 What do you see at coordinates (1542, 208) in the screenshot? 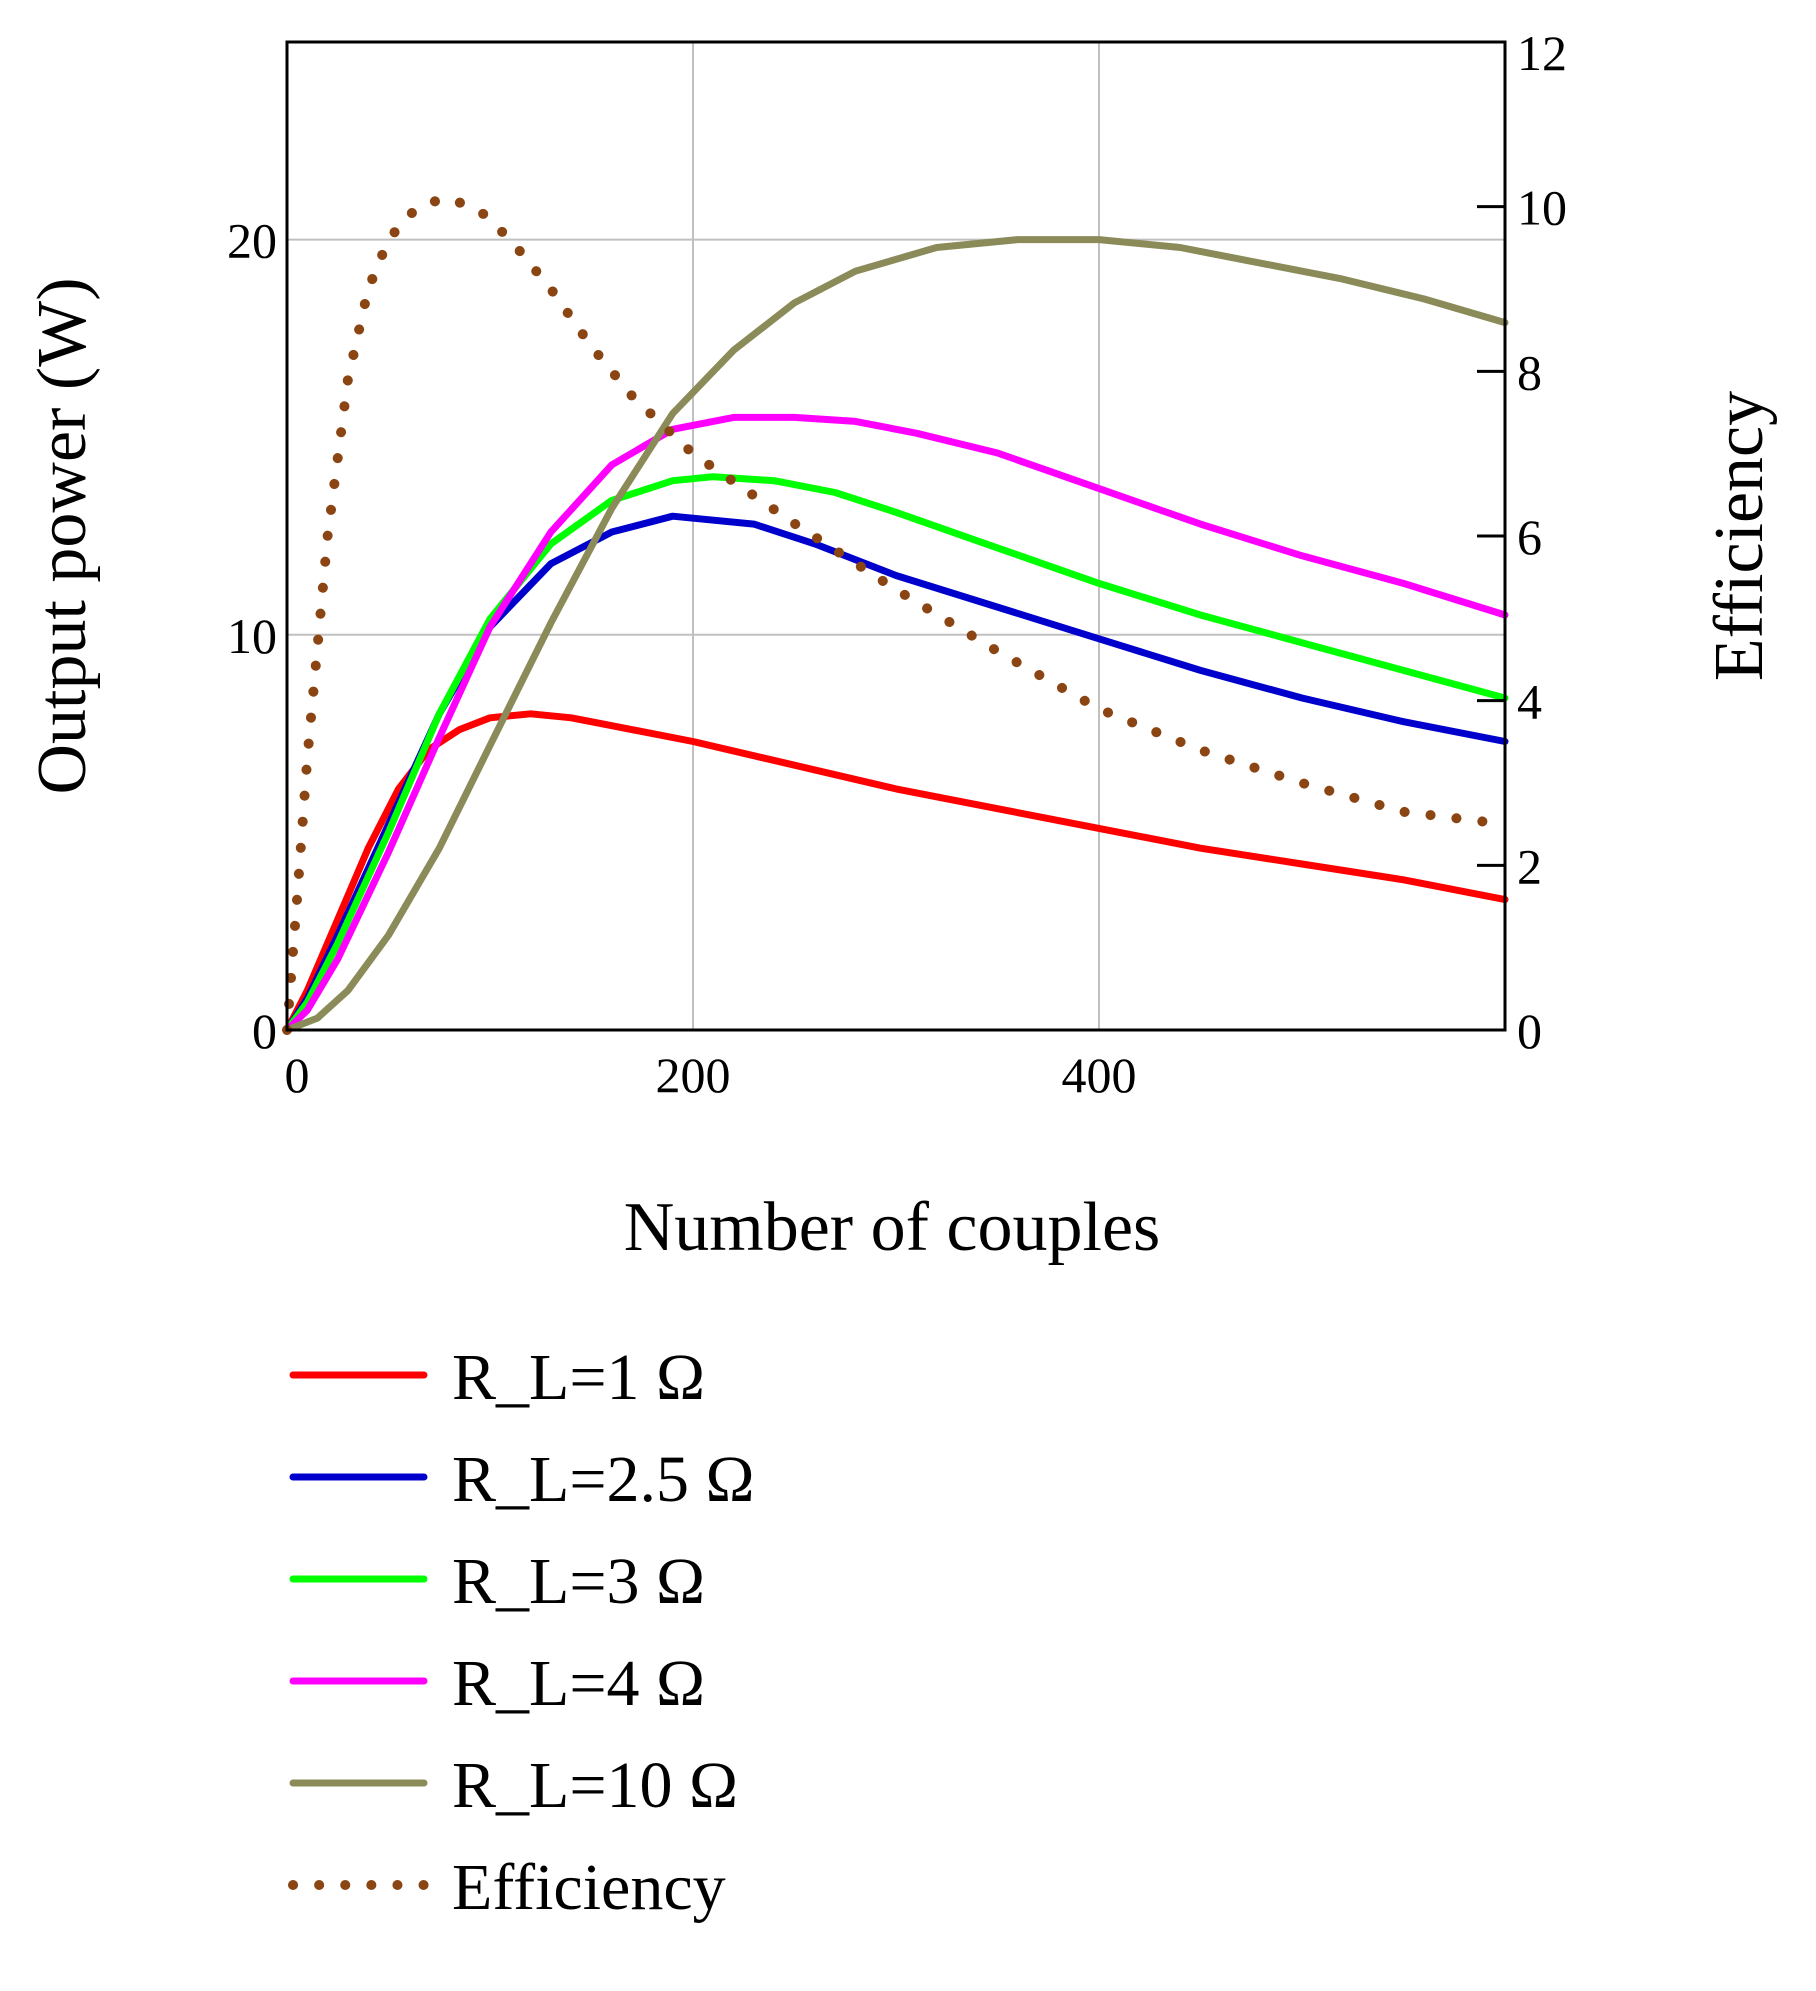
I see `y-right-tick-label: 10` at bounding box center [1542, 208].